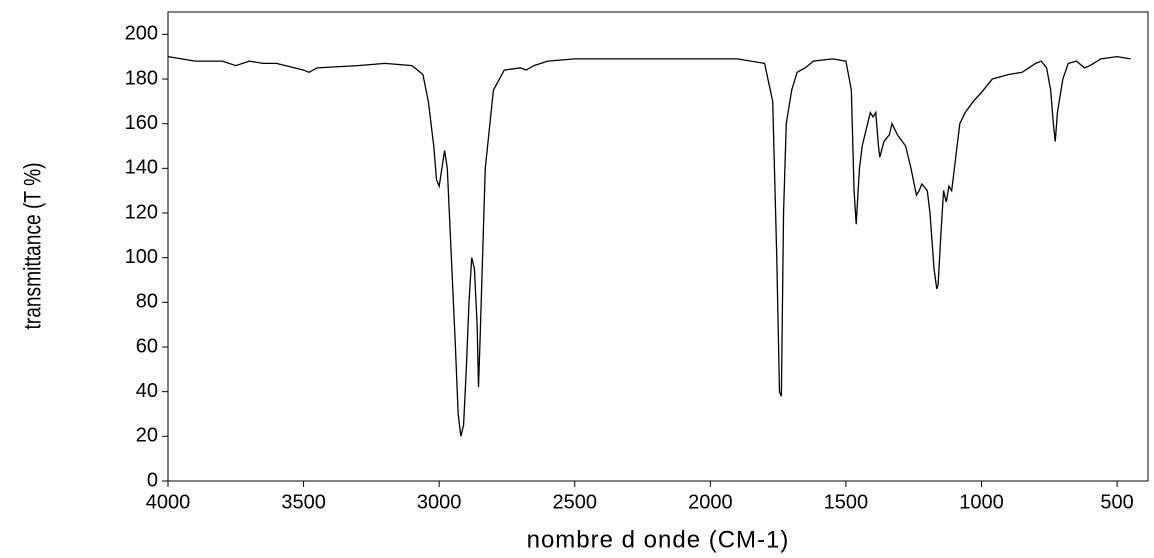 Image resolution: width=1154 pixels, height=558 pixels. I want to click on y-tick-label: 160, so click(141, 123).